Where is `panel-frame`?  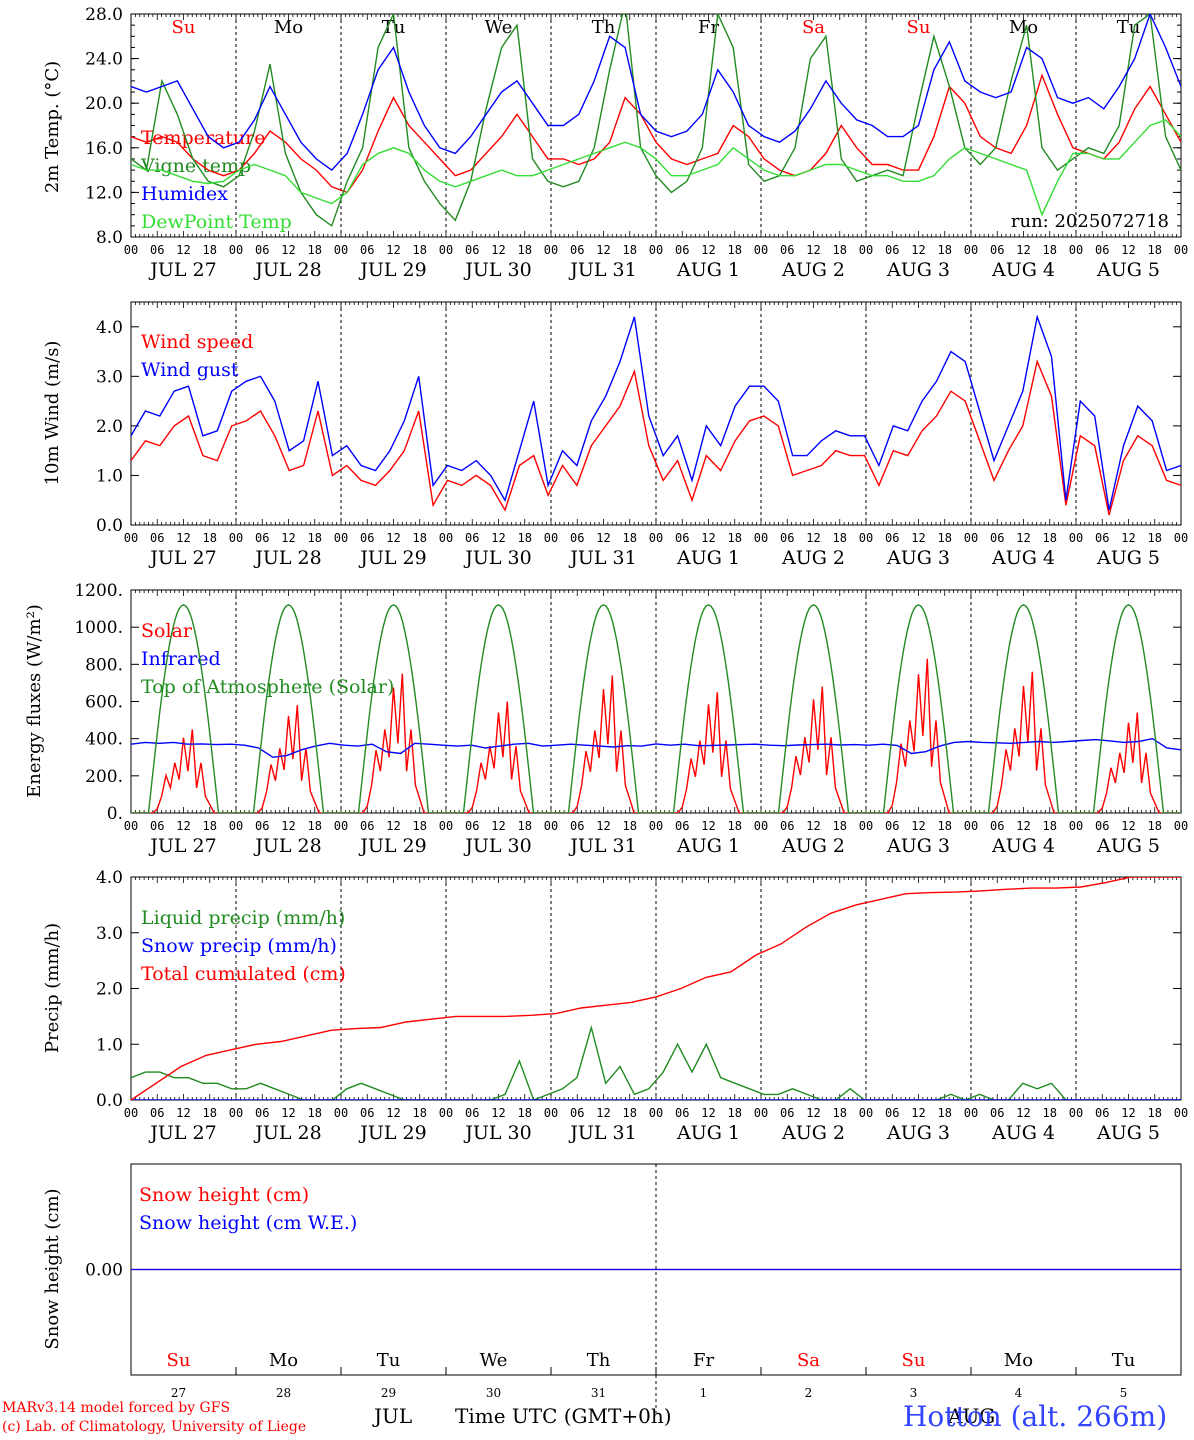
panel-frame is located at coordinates (656, 413).